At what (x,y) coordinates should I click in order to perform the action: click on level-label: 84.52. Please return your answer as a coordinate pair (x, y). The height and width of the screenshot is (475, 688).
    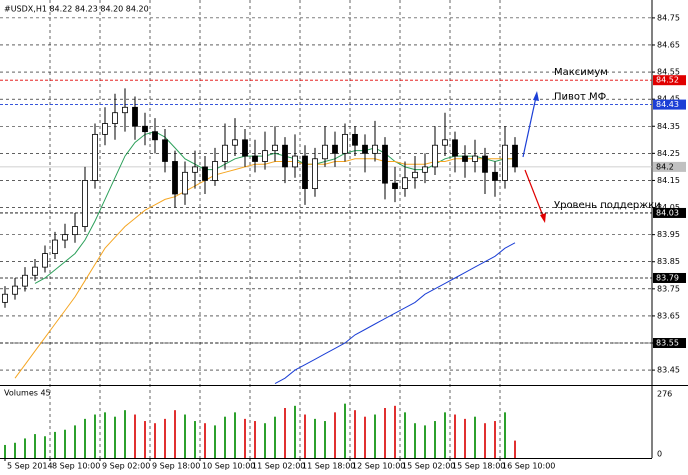
    Looking at the image, I should click on (667, 80).